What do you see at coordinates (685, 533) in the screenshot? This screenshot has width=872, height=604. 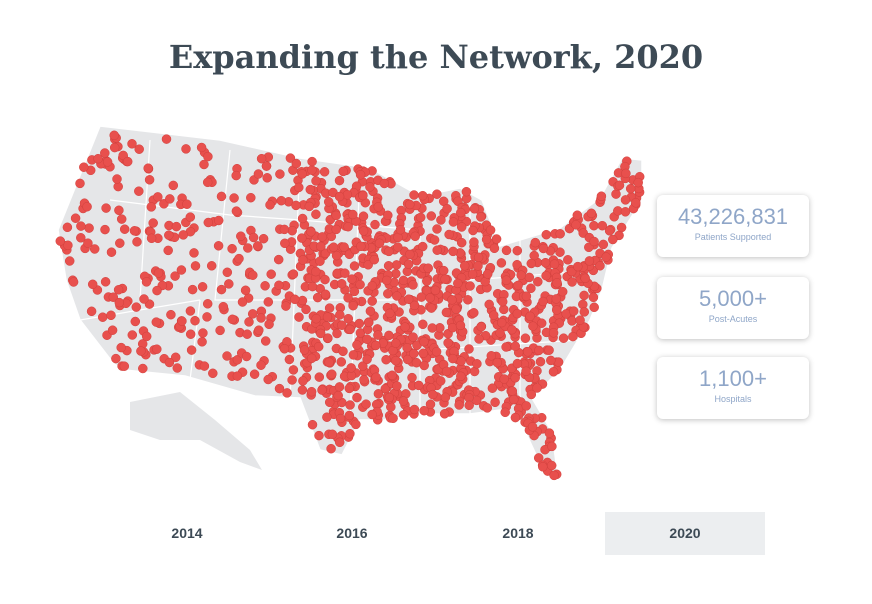 I see `year-tab: 2020` at bounding box center [685, 533].